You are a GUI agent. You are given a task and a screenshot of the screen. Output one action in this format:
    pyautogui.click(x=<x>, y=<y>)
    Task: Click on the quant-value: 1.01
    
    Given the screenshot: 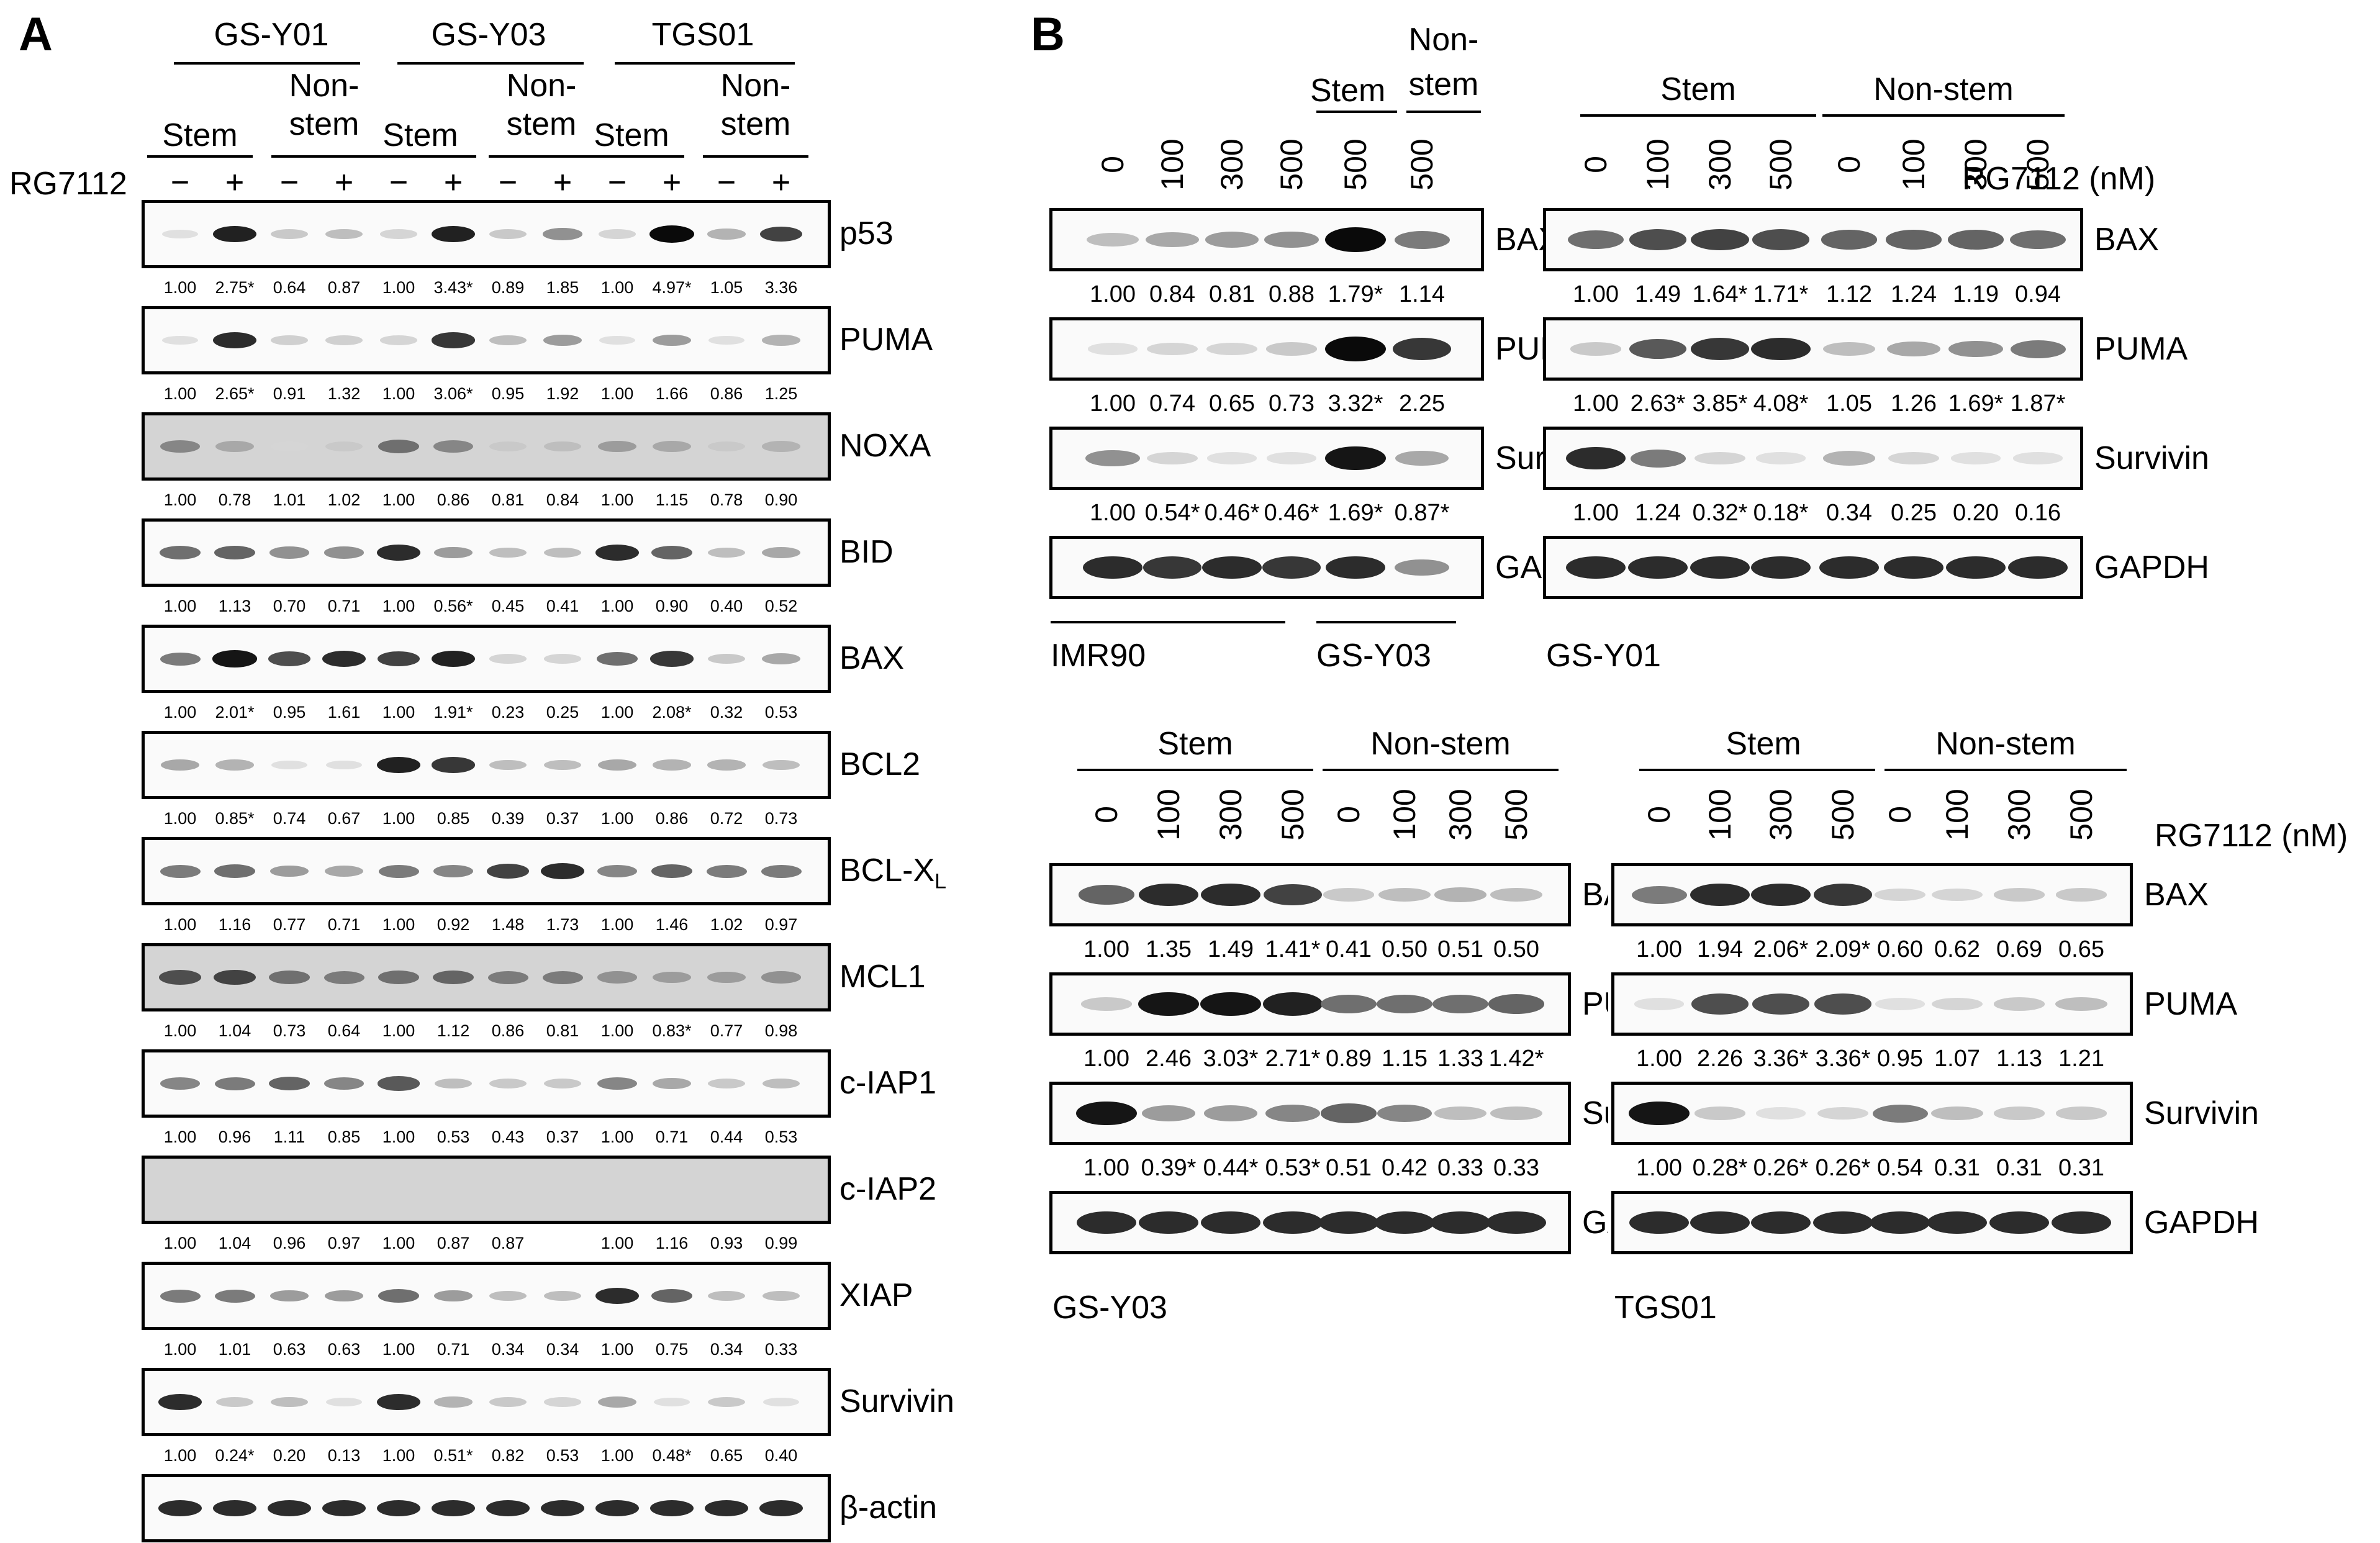 What is the action you would take?
    pyautogui.click(x=289, y=500)
    